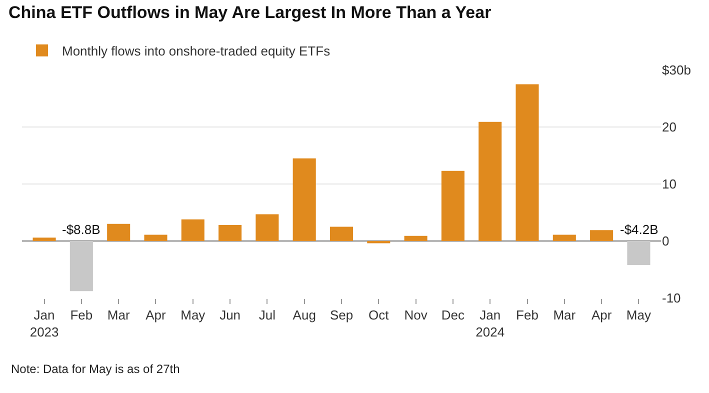 This screenshot has width=709, height=393. What do you see at coordinates (669, 127) in the screenshot?
I see `y-tick-label: 20` at bounding box center [669, 127].